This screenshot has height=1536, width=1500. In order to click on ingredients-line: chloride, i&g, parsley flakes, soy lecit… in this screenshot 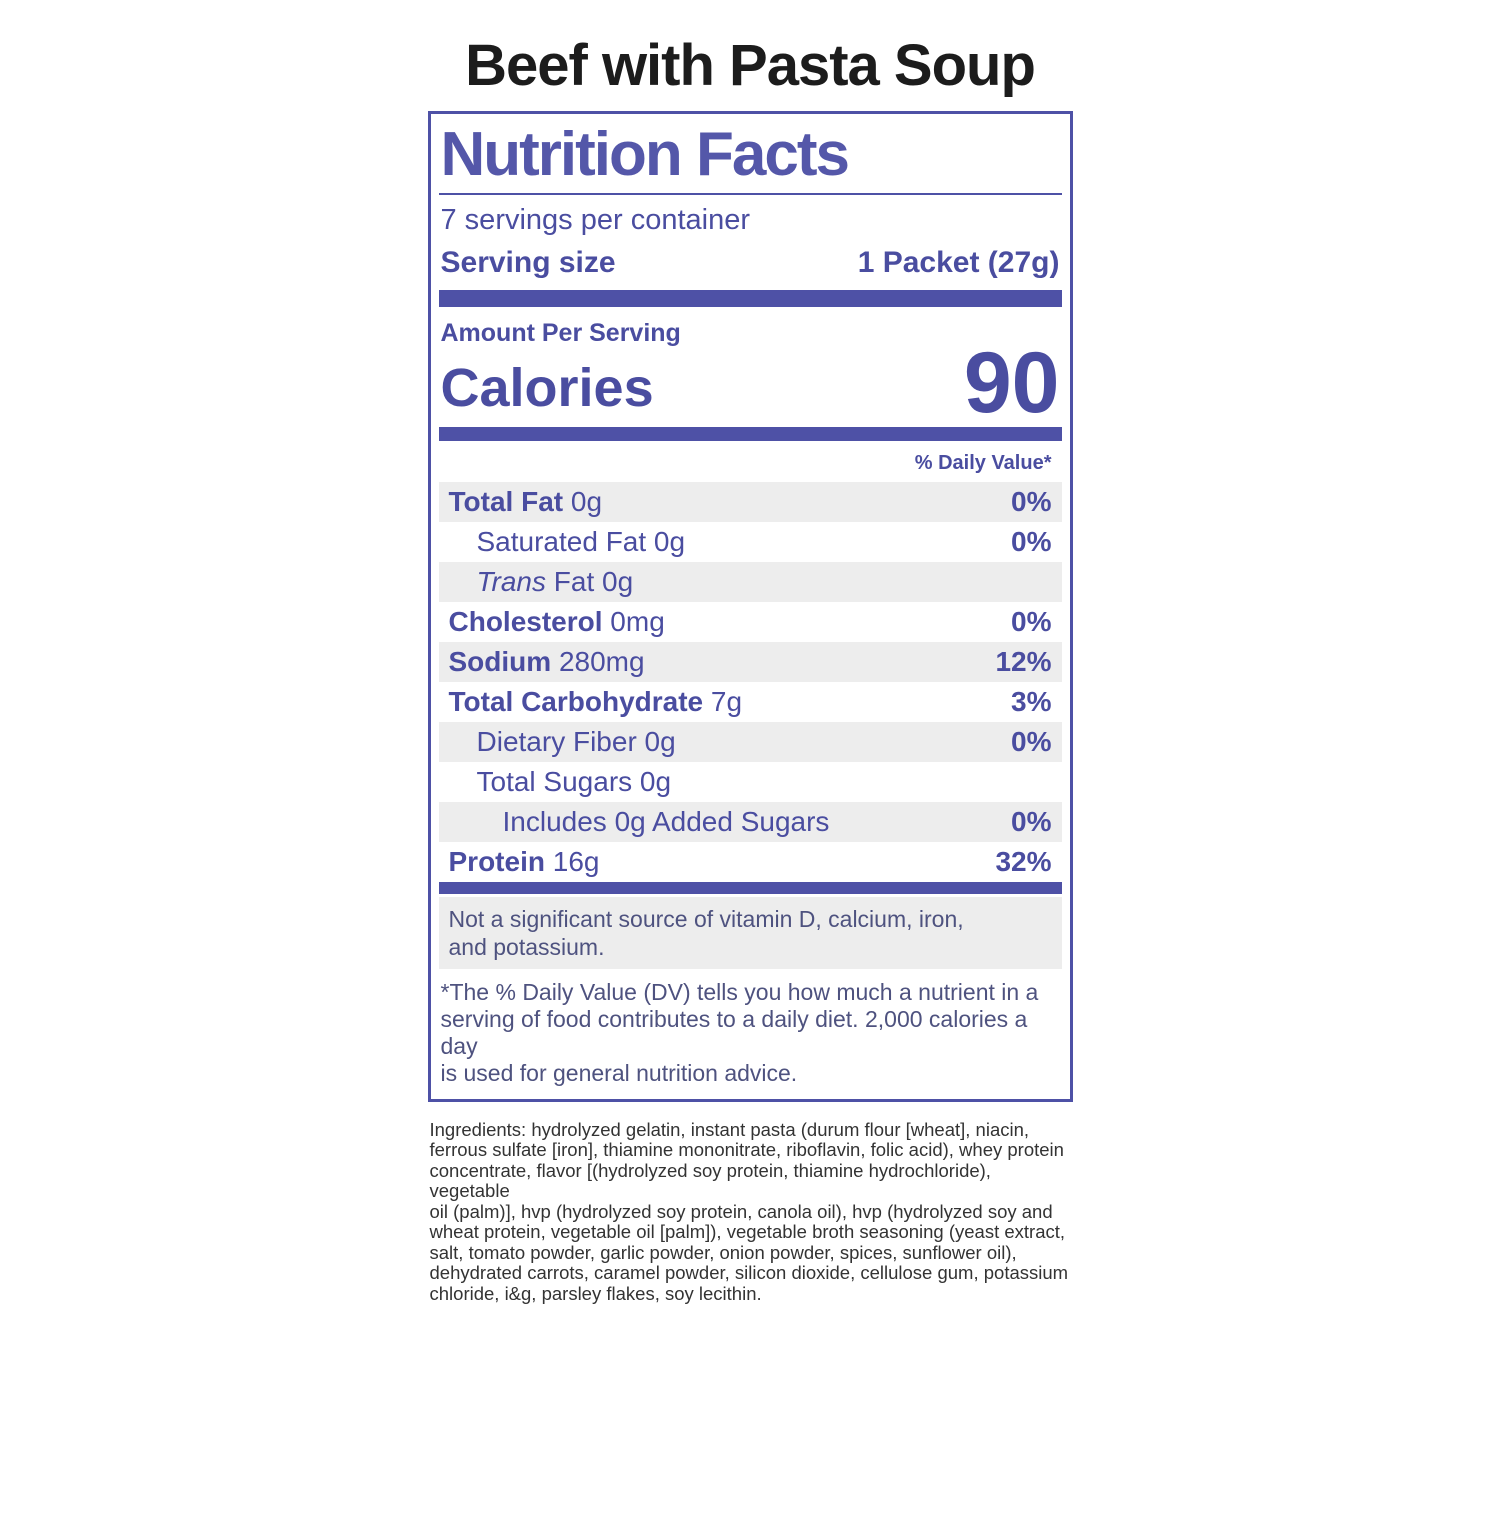, I will do `click(595, 1293)`.